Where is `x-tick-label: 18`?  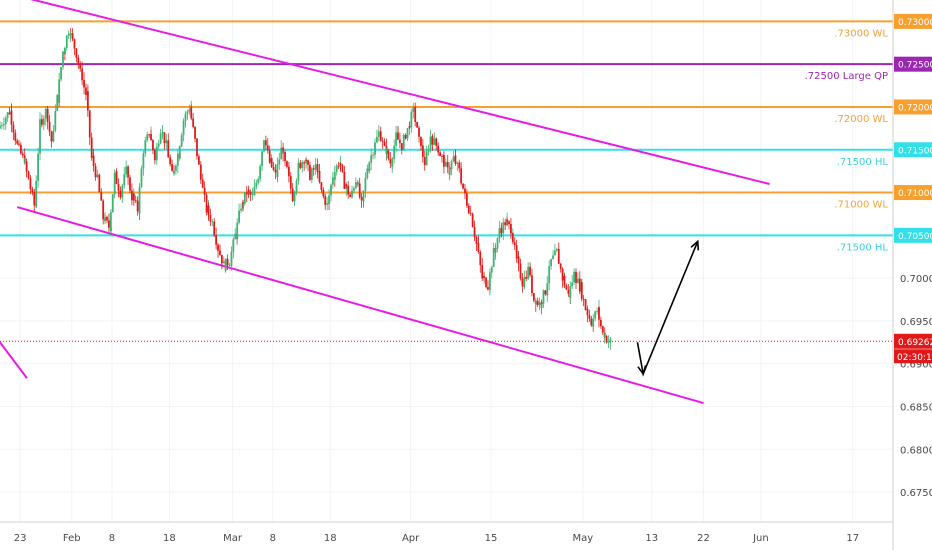
x-tick-label: 18 is located at coordinates (169, 538).